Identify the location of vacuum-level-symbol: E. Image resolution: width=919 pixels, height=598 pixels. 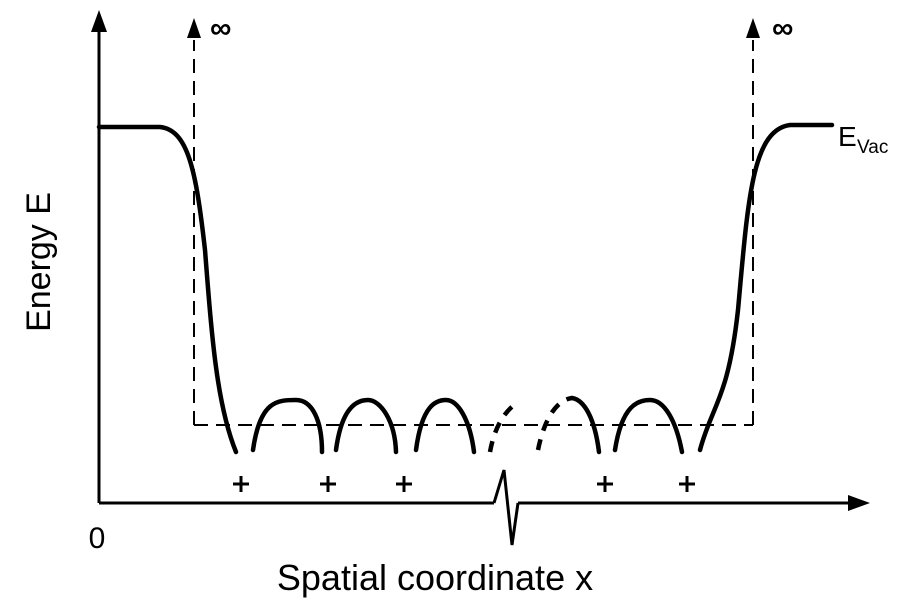
(847, 136).